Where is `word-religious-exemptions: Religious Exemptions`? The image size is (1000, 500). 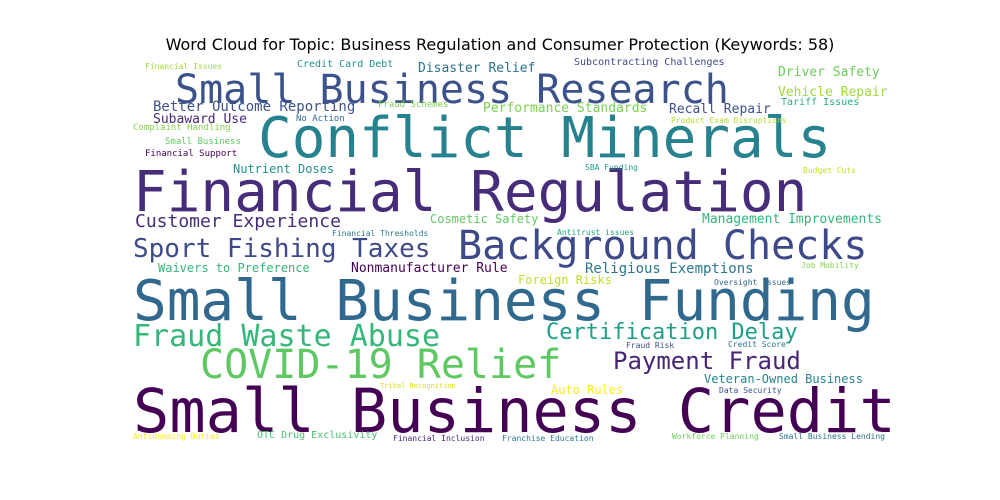 word-religious-exemptions: Religious Exemptions is located at coordinates (669, 269).